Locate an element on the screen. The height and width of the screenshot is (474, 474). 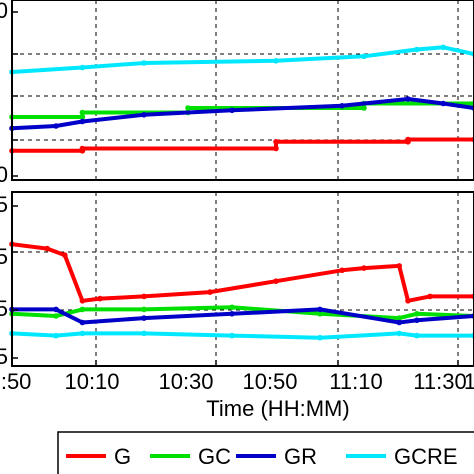
legend: G GC GR GCRE is located at coordinates (265, 452).